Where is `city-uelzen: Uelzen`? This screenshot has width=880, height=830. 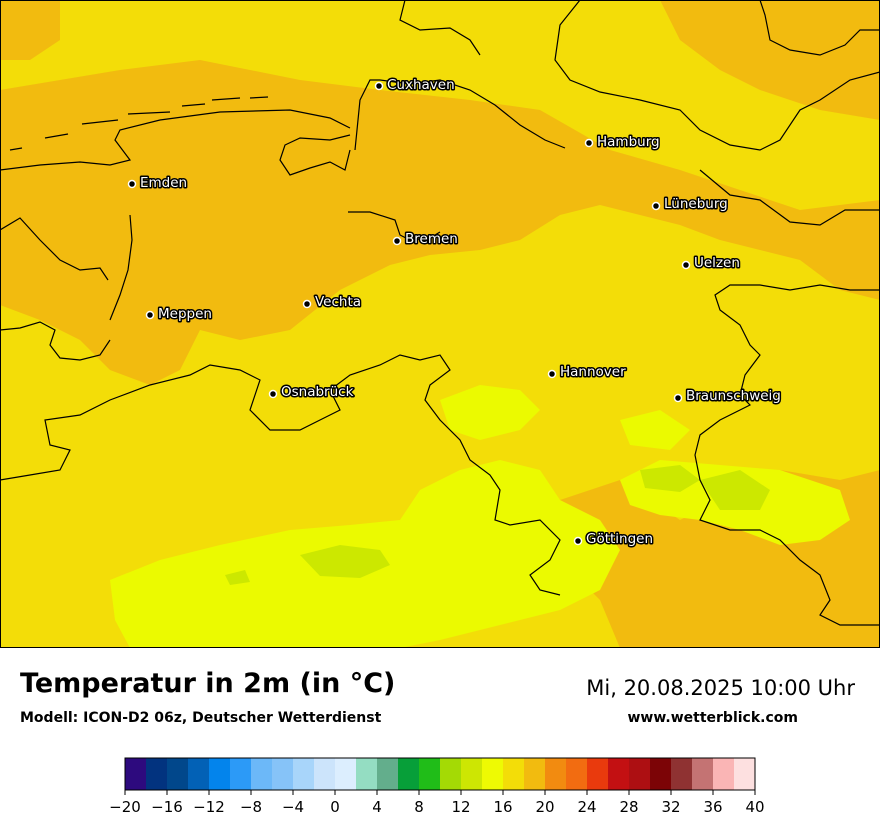
city-uelzen: Uelzen is located at coordinates (711, 263).